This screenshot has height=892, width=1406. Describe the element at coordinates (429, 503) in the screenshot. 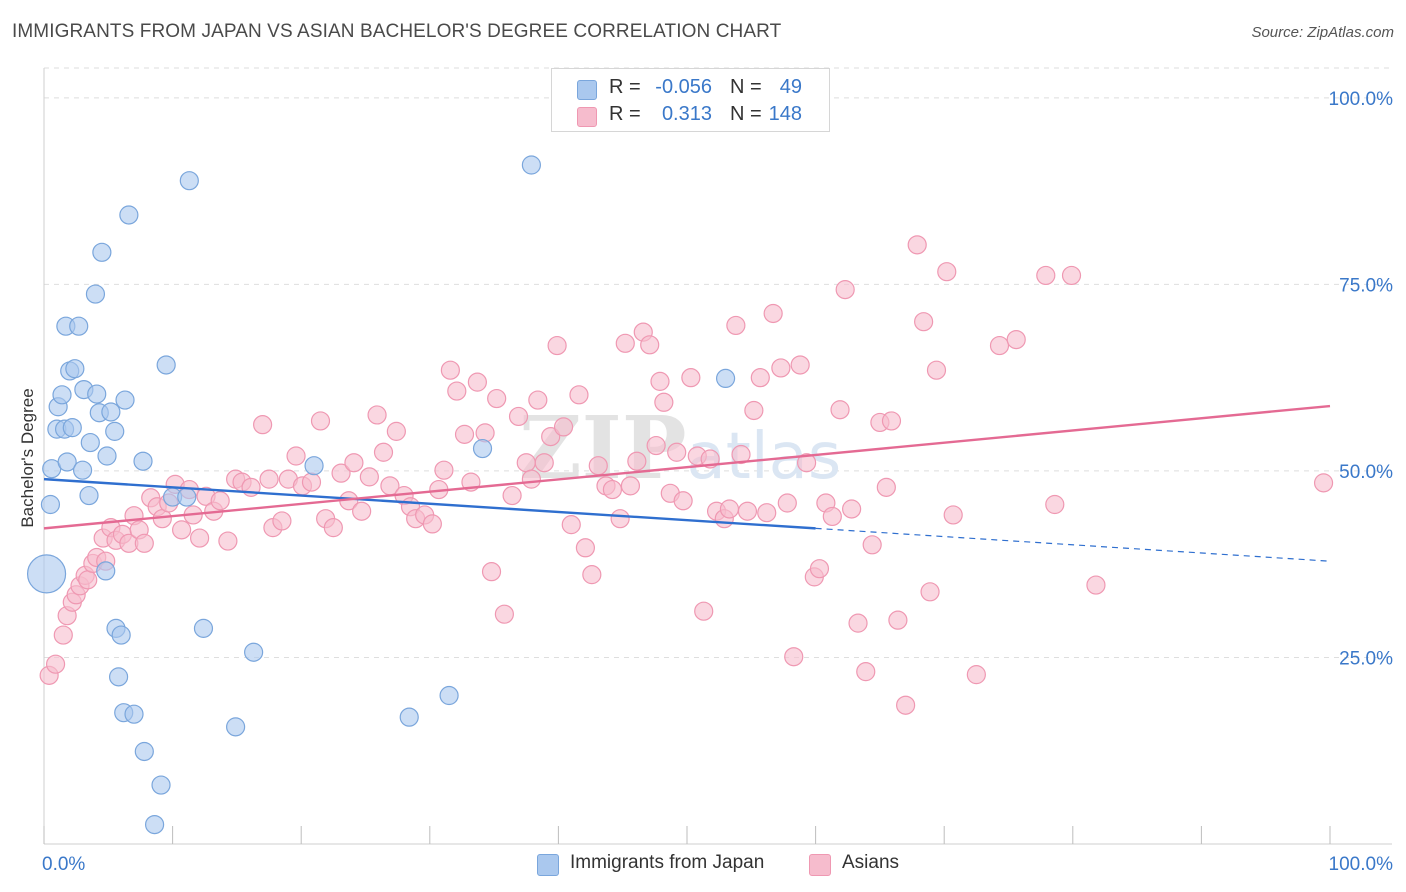

I see `japan-trend-line` at that location.